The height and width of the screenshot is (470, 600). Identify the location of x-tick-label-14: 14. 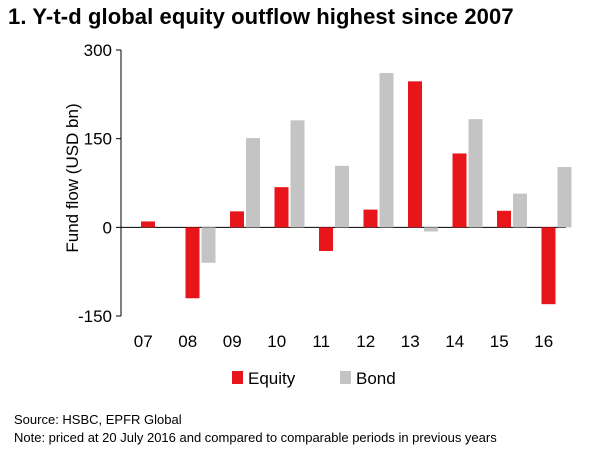
(454, 341).